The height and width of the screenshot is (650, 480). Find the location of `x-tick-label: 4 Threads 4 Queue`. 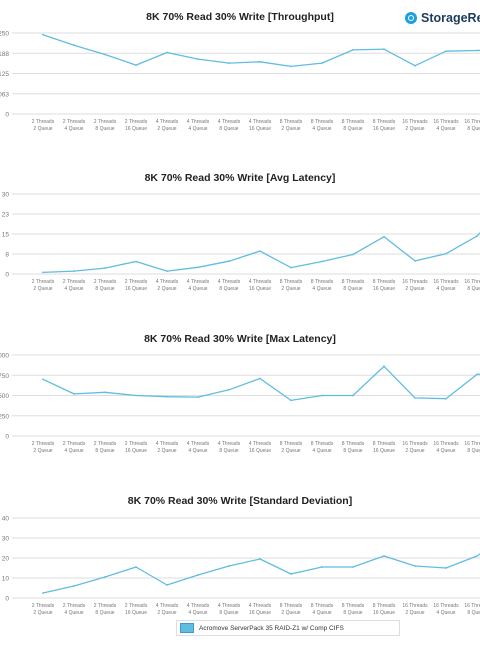

x-tick-label: 4 Threads 4 Queue is located at coordinates (198, 125).